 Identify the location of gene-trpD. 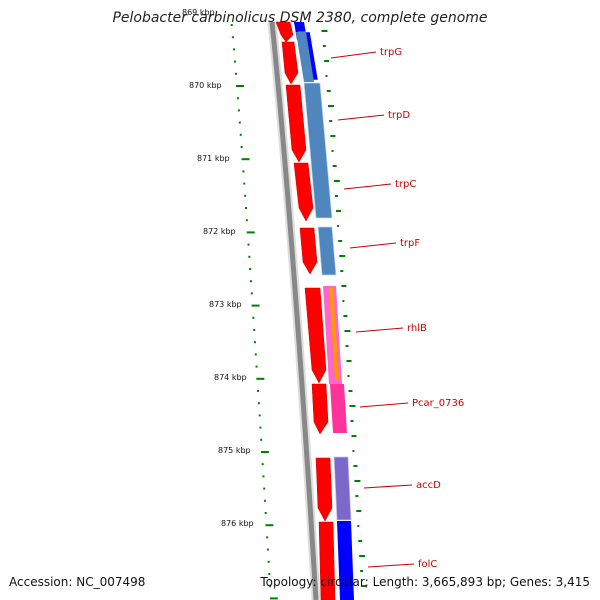
(318, 150).